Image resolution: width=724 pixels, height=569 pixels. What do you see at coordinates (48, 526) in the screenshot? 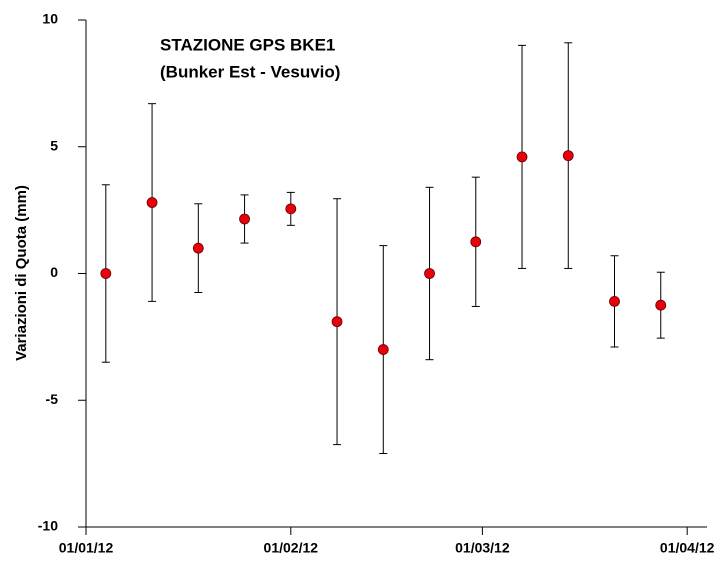
I see `y-tick-label: -10` at bounding box center [48, 526].